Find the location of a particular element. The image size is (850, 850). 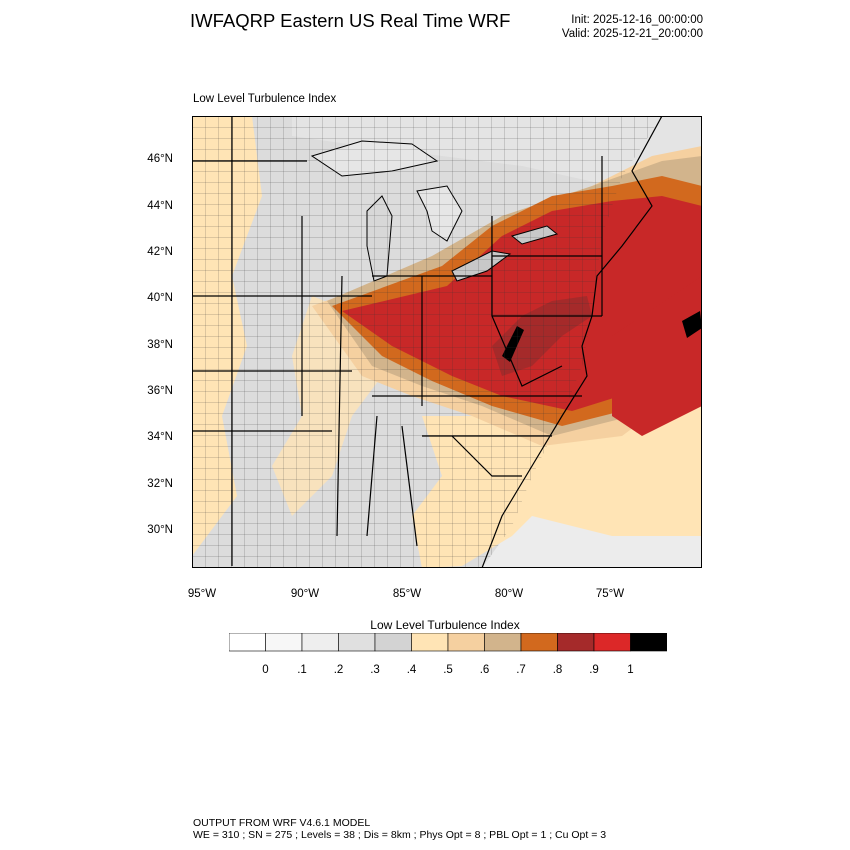

init-time-label: Init: 2025-12-16_00:00:00 is located at coordinates (637, 20).